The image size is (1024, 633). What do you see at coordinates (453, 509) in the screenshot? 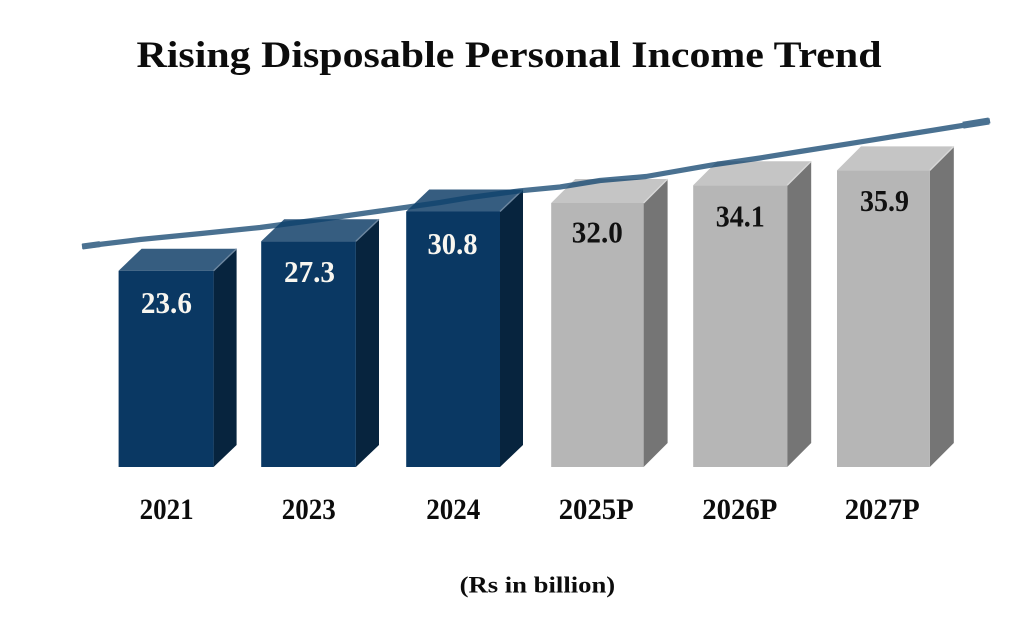
I see `svg-text: 2024` at bounding box center [453, 509].